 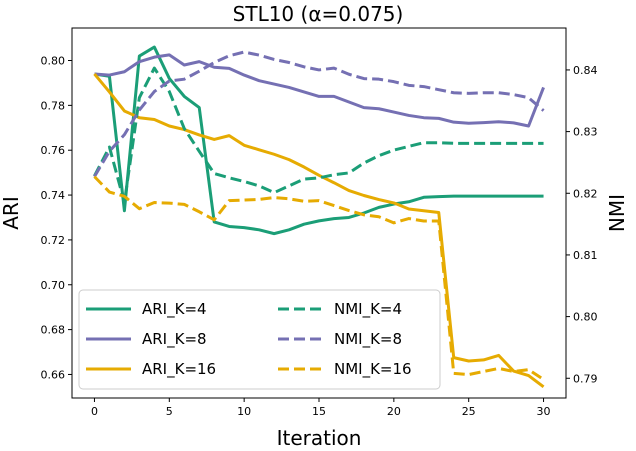 What do you see at coordinates (319, 411) in the screenshot?
I see `x-tick-label: 15` at bounding box center [319, 411].